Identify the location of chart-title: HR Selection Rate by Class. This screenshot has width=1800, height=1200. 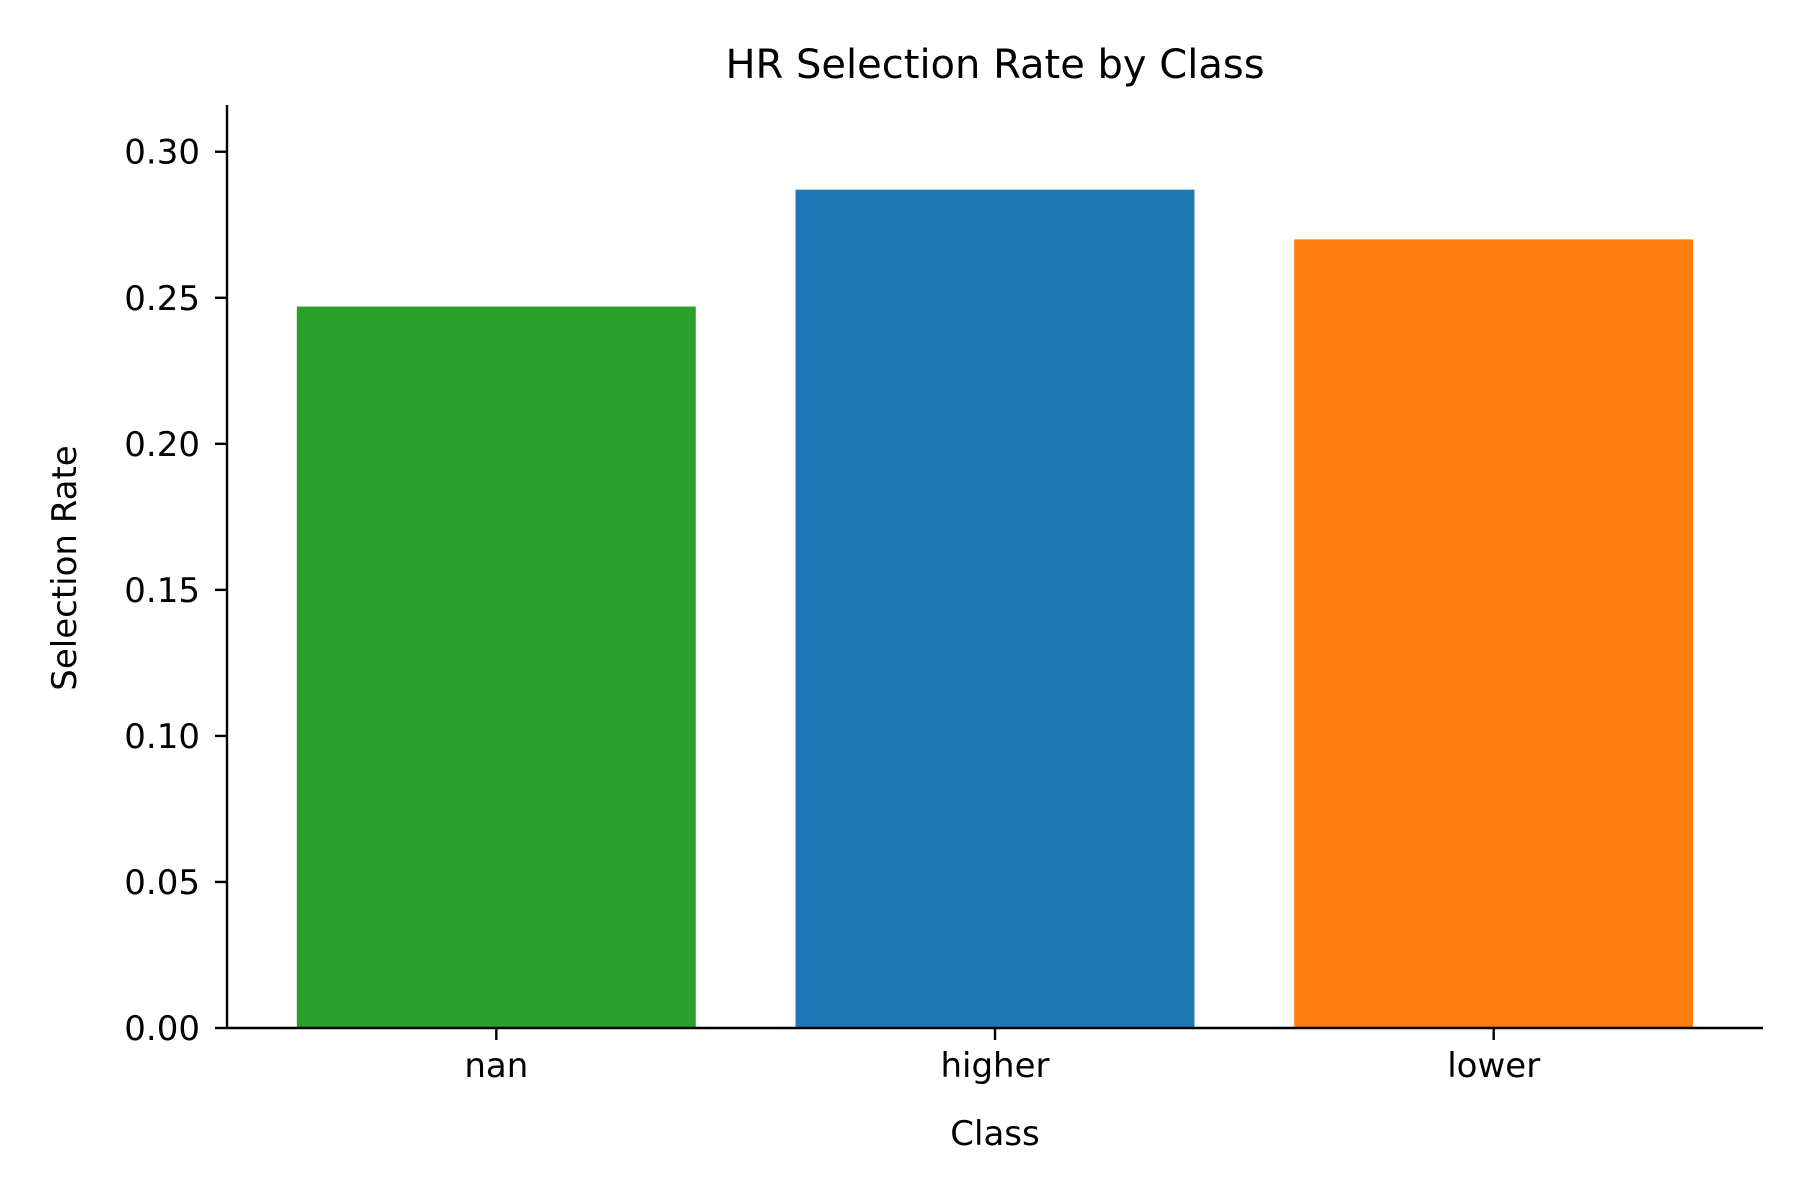
(994, 65).